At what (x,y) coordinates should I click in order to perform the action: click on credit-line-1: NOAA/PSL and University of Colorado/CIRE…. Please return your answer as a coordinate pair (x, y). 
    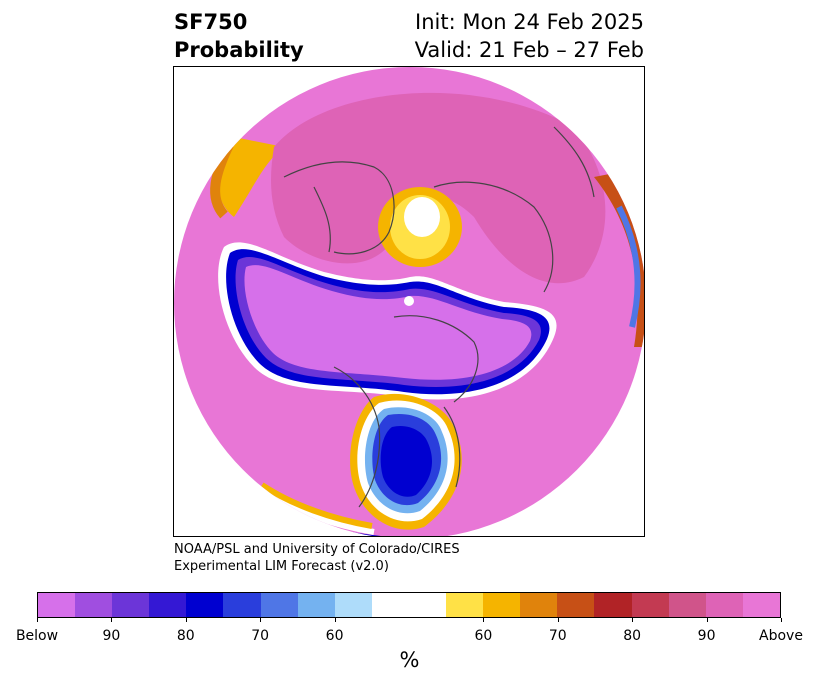
    Looking at the image, I should click on (317, 549).